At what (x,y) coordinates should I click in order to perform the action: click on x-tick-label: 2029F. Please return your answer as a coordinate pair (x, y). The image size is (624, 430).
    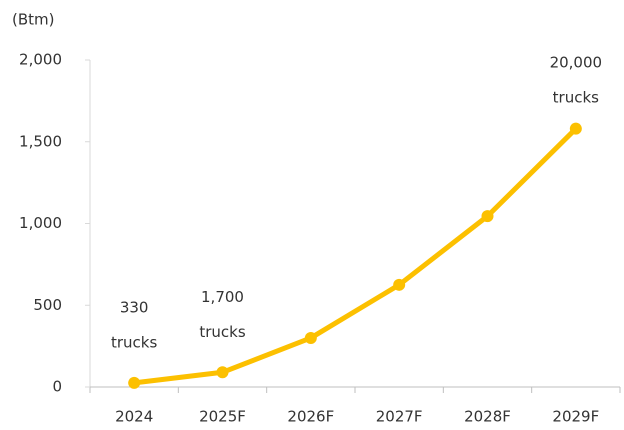
    Looking at the image, I should click on (575, 417).